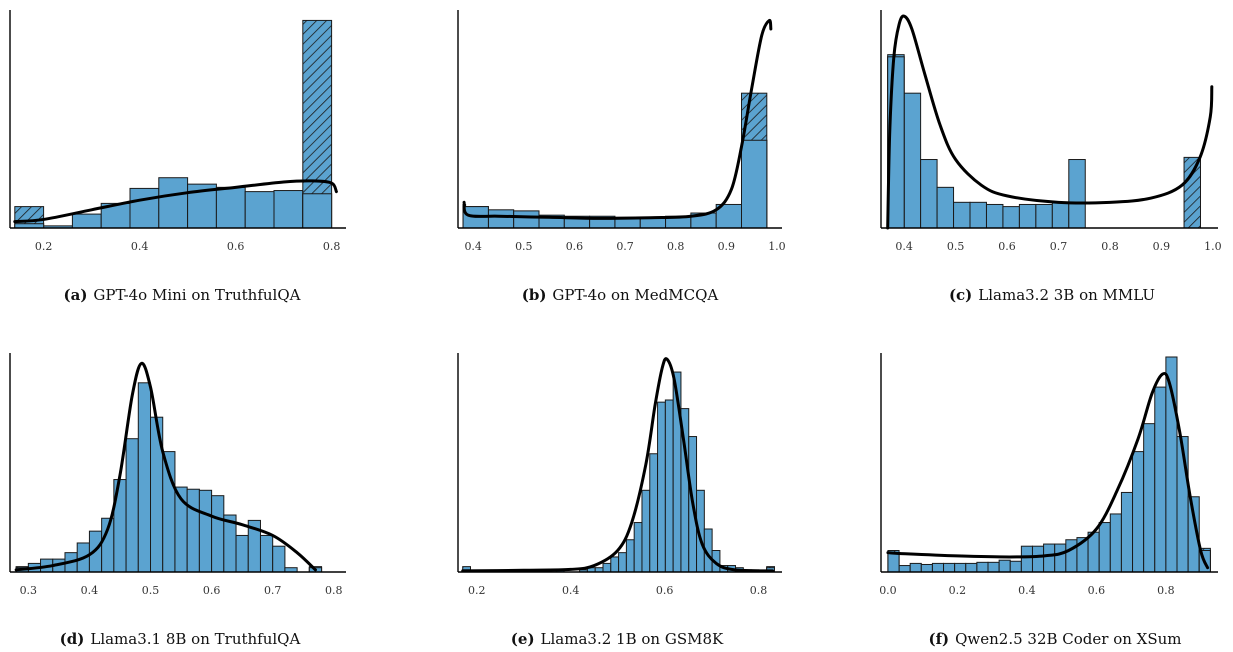 This screenshot has width=1233, height=652. What do you see at coordinates (1192, 192) in the screenshot?
I see `hatched-bar` at bounding box center [1192, 192].